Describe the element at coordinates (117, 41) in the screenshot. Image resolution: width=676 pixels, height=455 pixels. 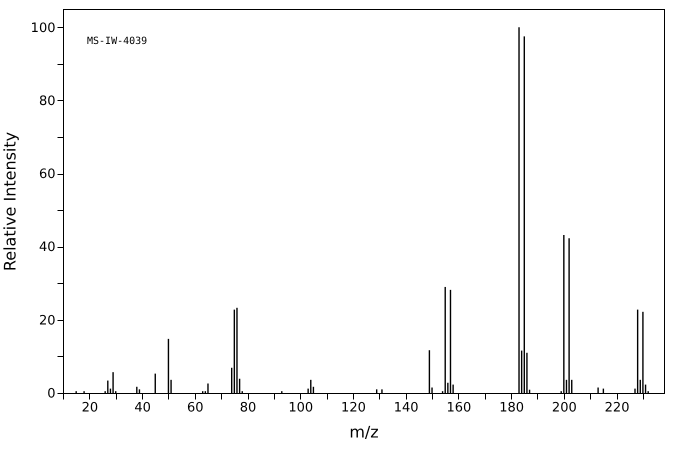
I see `annotation: MS-IW-4039` at that location.